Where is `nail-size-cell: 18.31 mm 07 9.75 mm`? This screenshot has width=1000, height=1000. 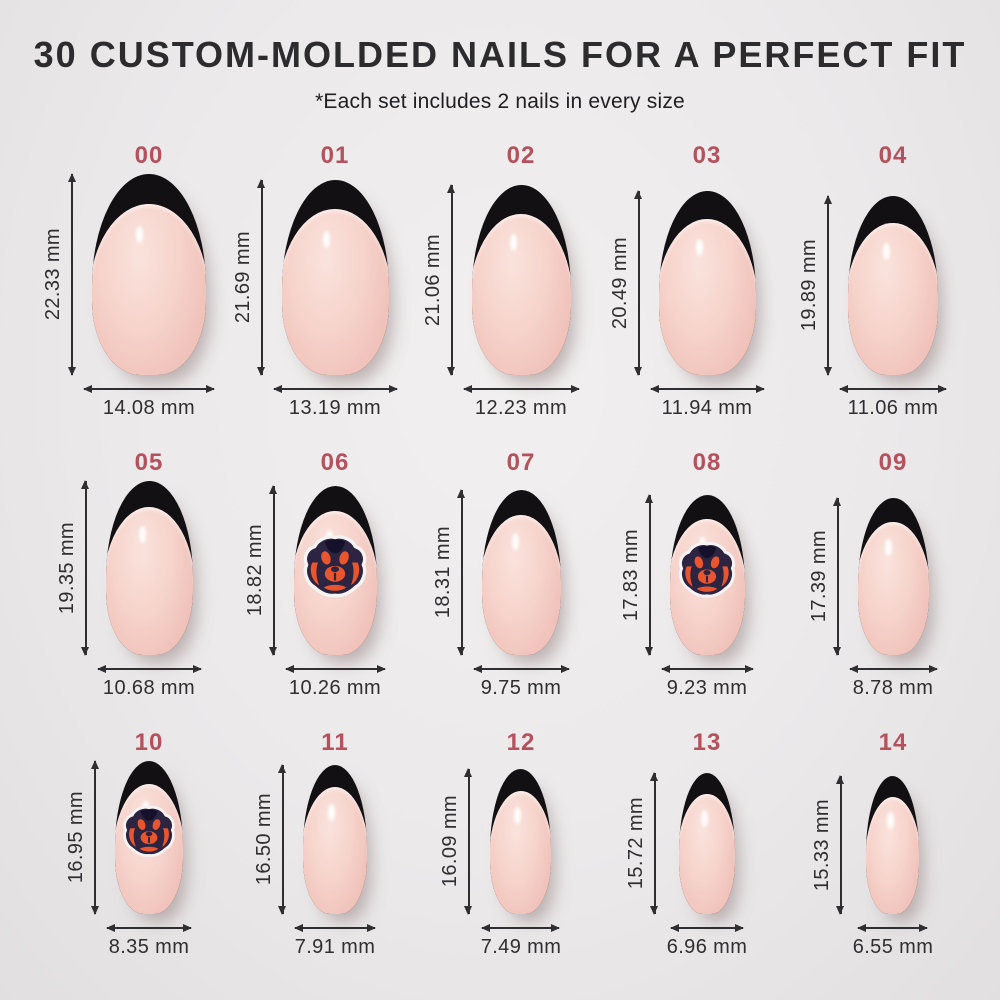 nail-size-cell: 18.31 mm 07 9.75 mm is located at coordinates (500, 574).